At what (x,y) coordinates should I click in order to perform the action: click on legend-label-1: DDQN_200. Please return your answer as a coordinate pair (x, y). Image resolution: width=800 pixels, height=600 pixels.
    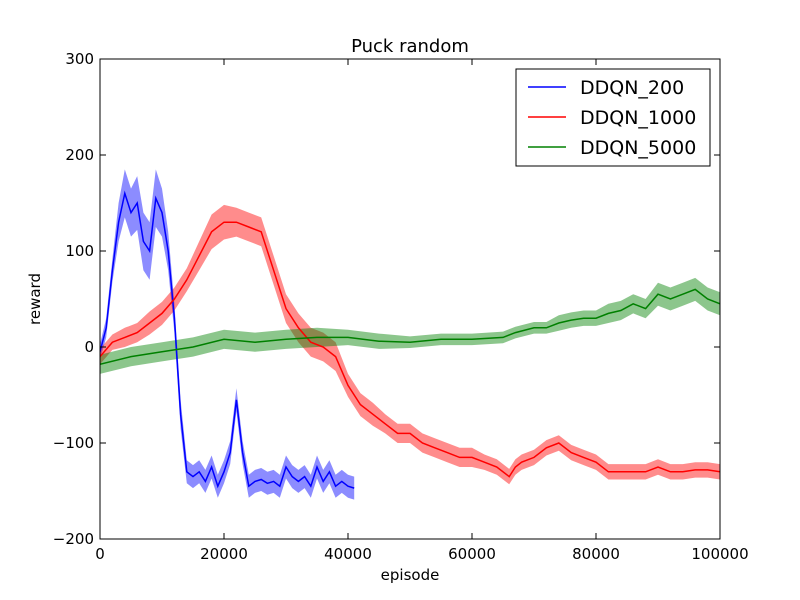
    Looking at the image, I should click on (632, 88).